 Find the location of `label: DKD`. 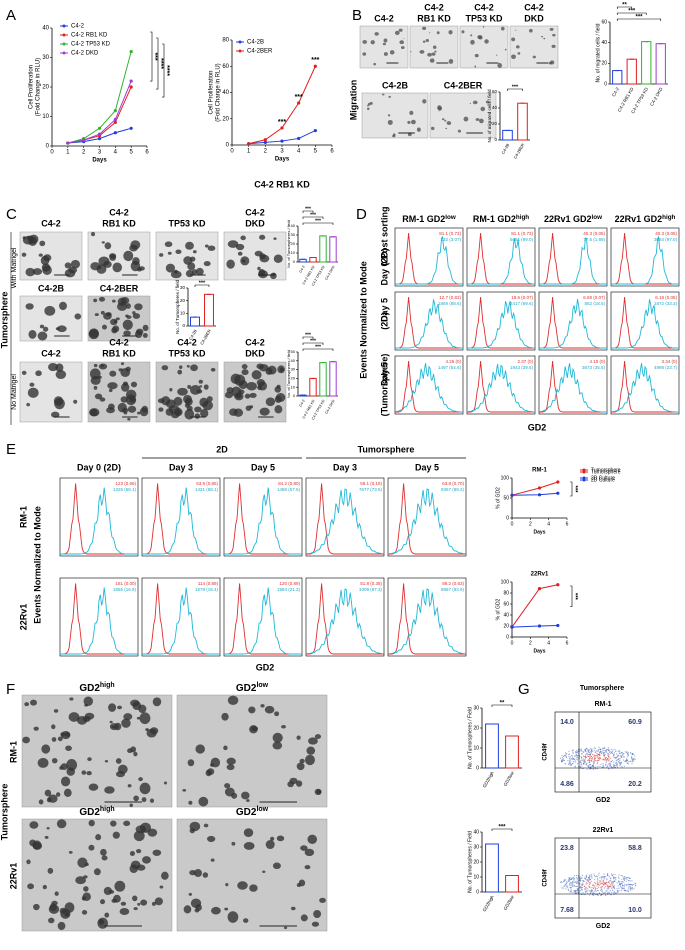

label: DKD is located at coordinates (255, 223).